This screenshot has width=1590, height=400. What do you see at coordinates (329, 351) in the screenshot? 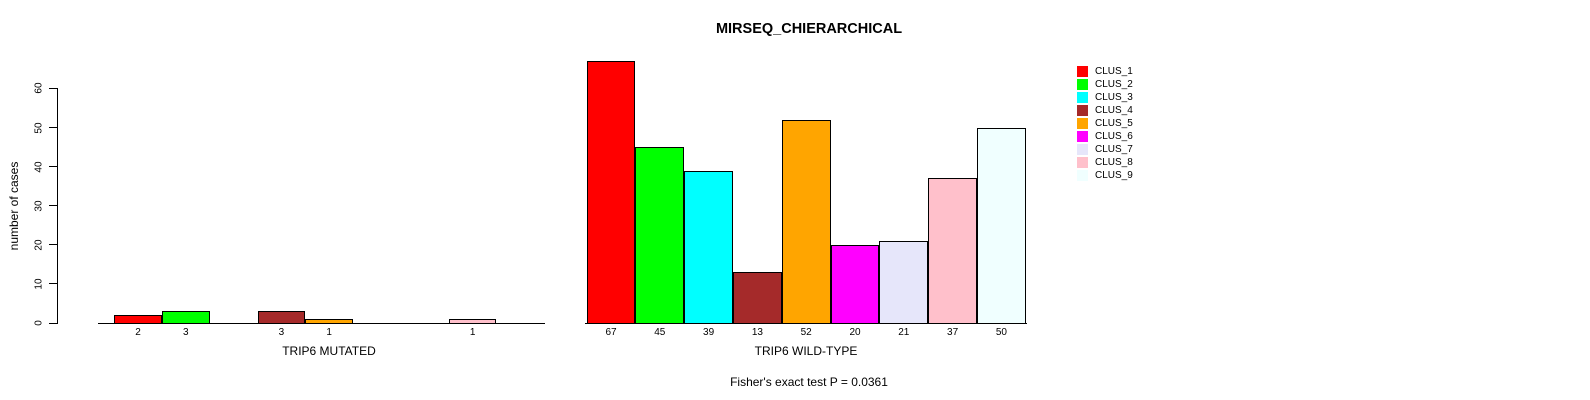
I see `x-axis-label-mutated: TRIP6 MUTATED` at bounding box center [329, 351].